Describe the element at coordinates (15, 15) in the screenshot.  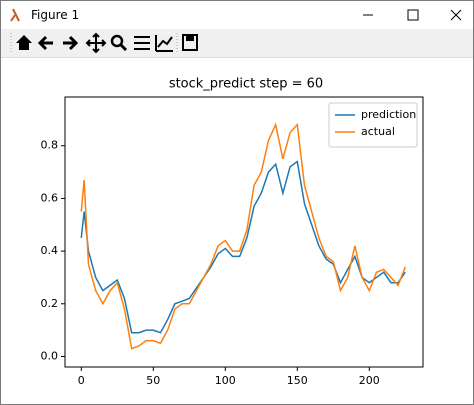
I see `app-icon` at that location.